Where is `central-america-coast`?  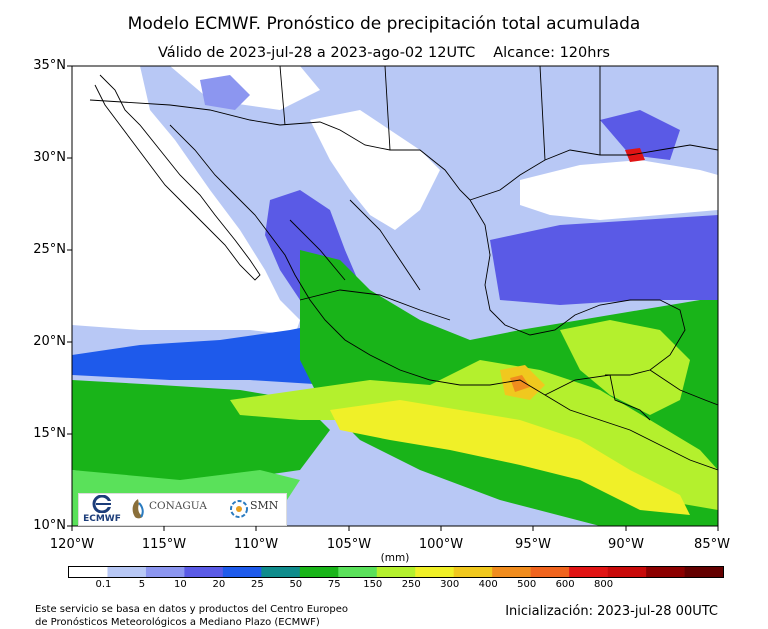
central-america-coast is located at coordinates (683, 387).